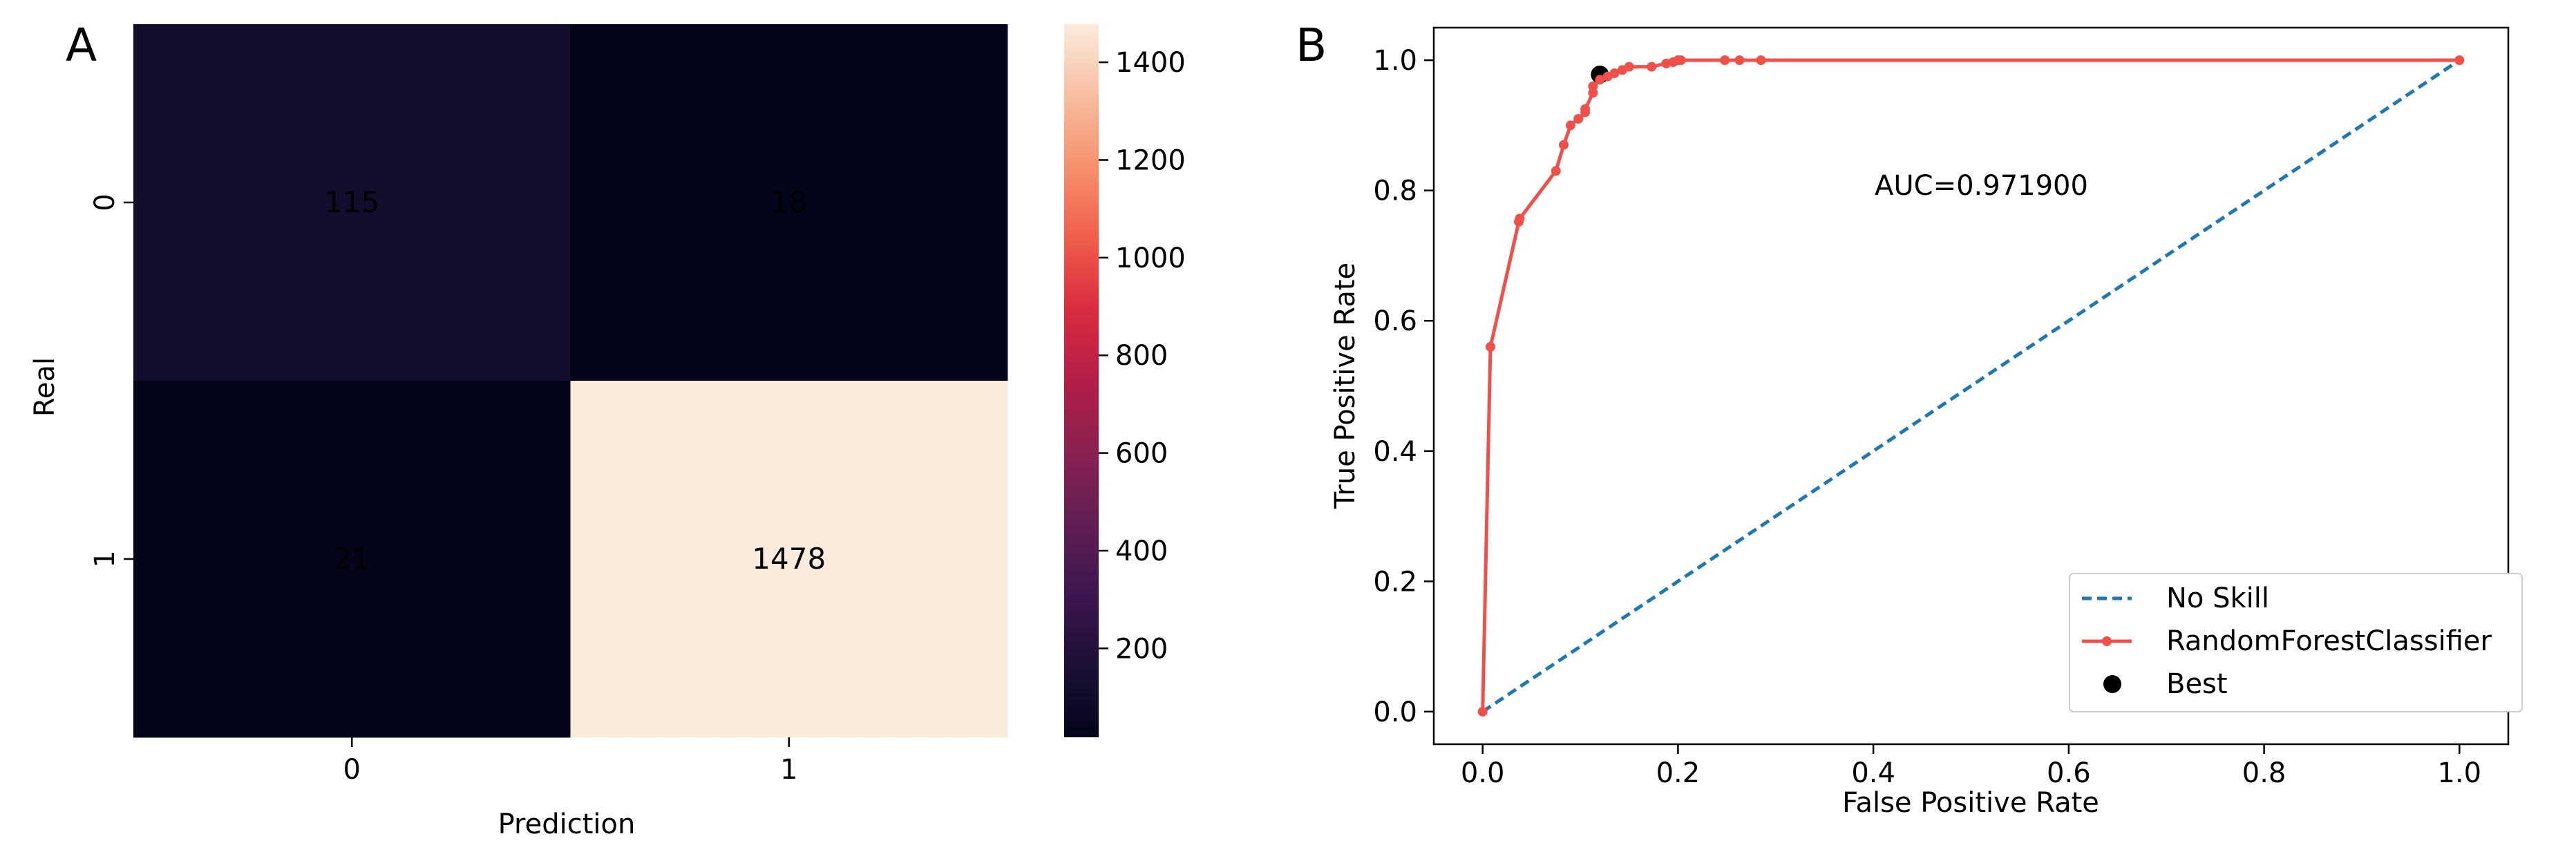 The image size is (2576, 852). I want to click on colorbar-tick-label: 800, so click(1141, 356).